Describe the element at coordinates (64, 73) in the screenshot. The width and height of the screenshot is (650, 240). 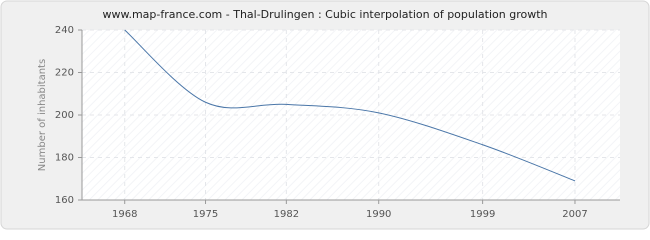
I see `y-tick-label: 220` at that location.